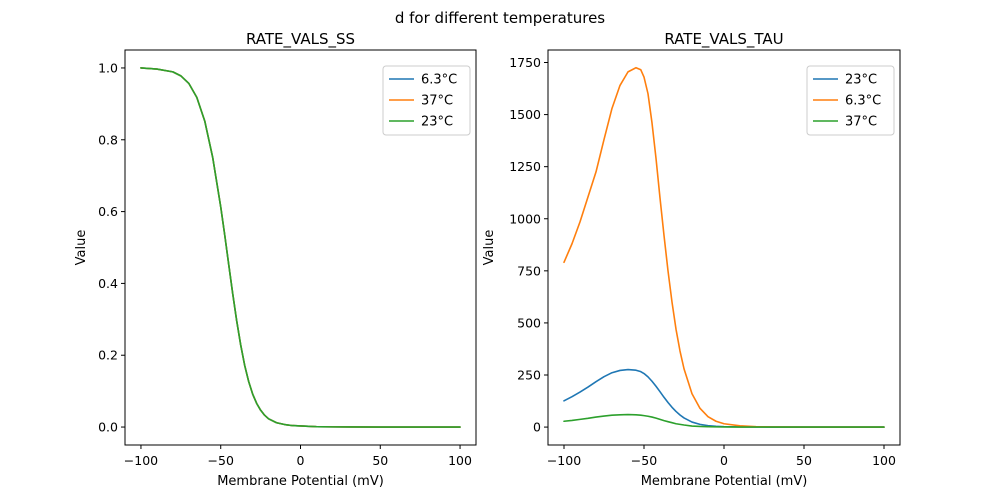  Describe the element at coordinates (529, 375) in the screenshot. I see `y-tick-label: 250` at that location.